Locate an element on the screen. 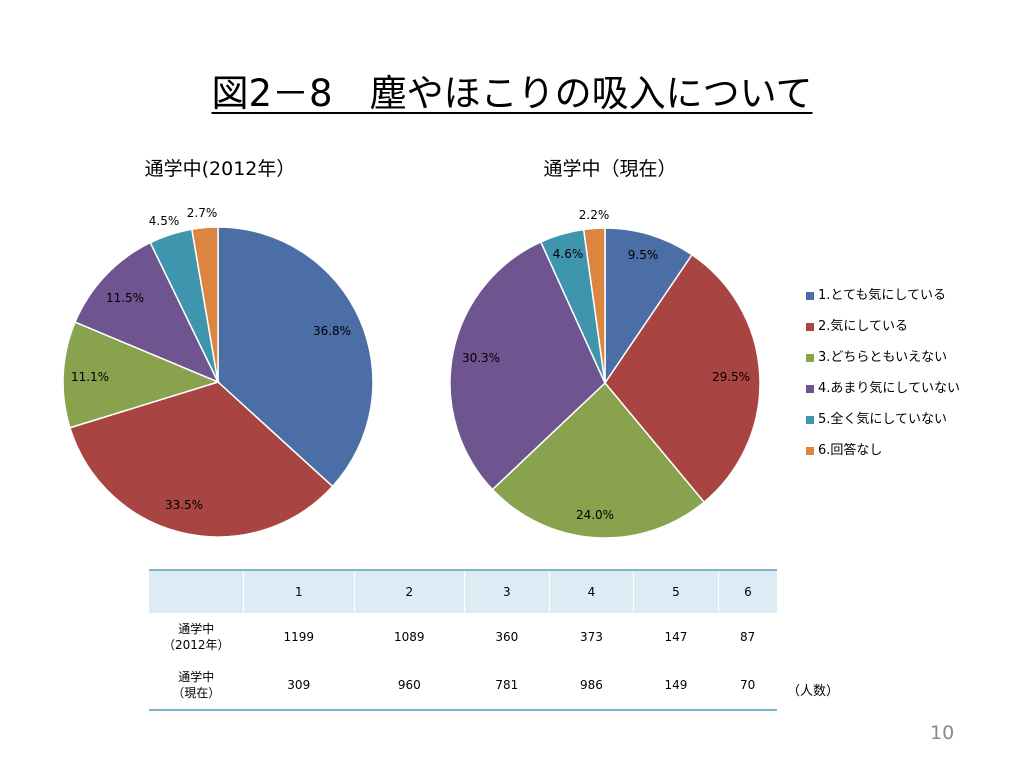 Image resolution: width=1024 pixels, height=768 pixels. table-row: 通学中 （現在） 309 960 781 986 149 70 is located at coordinates (463, 686).